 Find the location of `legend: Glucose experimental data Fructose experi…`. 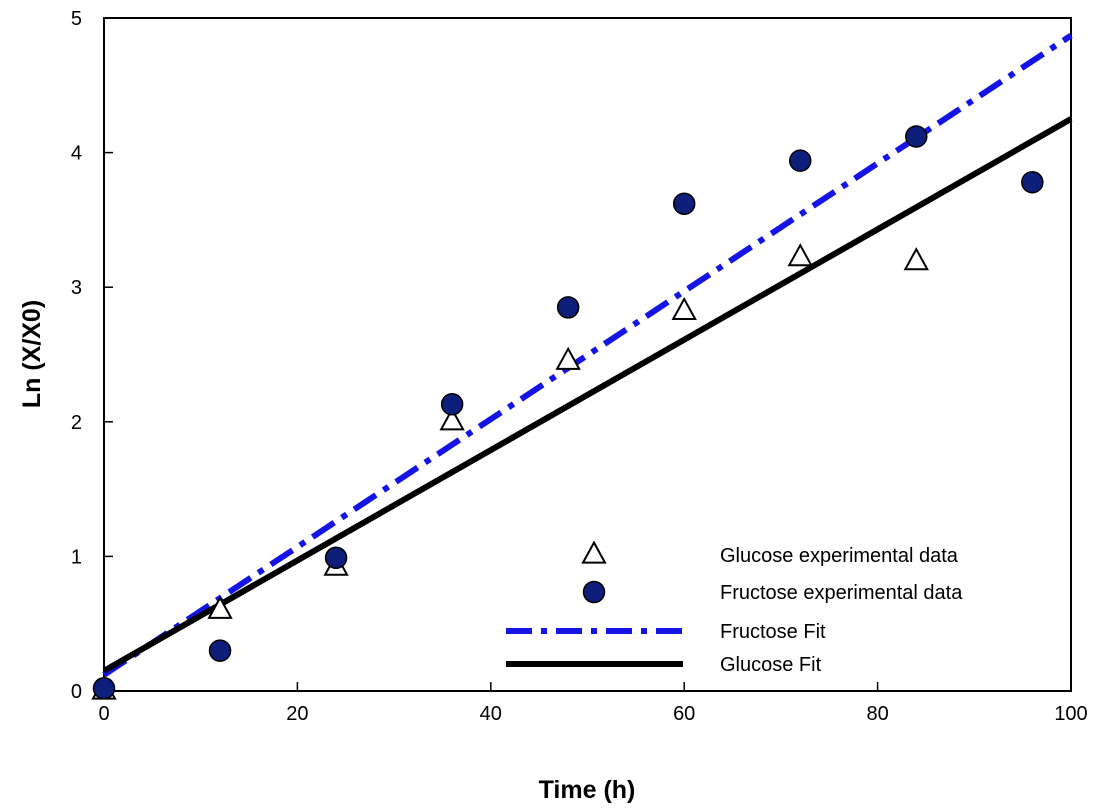

legend: Glucose experimental data Fructose experi… is located at coordinates (734, 608).